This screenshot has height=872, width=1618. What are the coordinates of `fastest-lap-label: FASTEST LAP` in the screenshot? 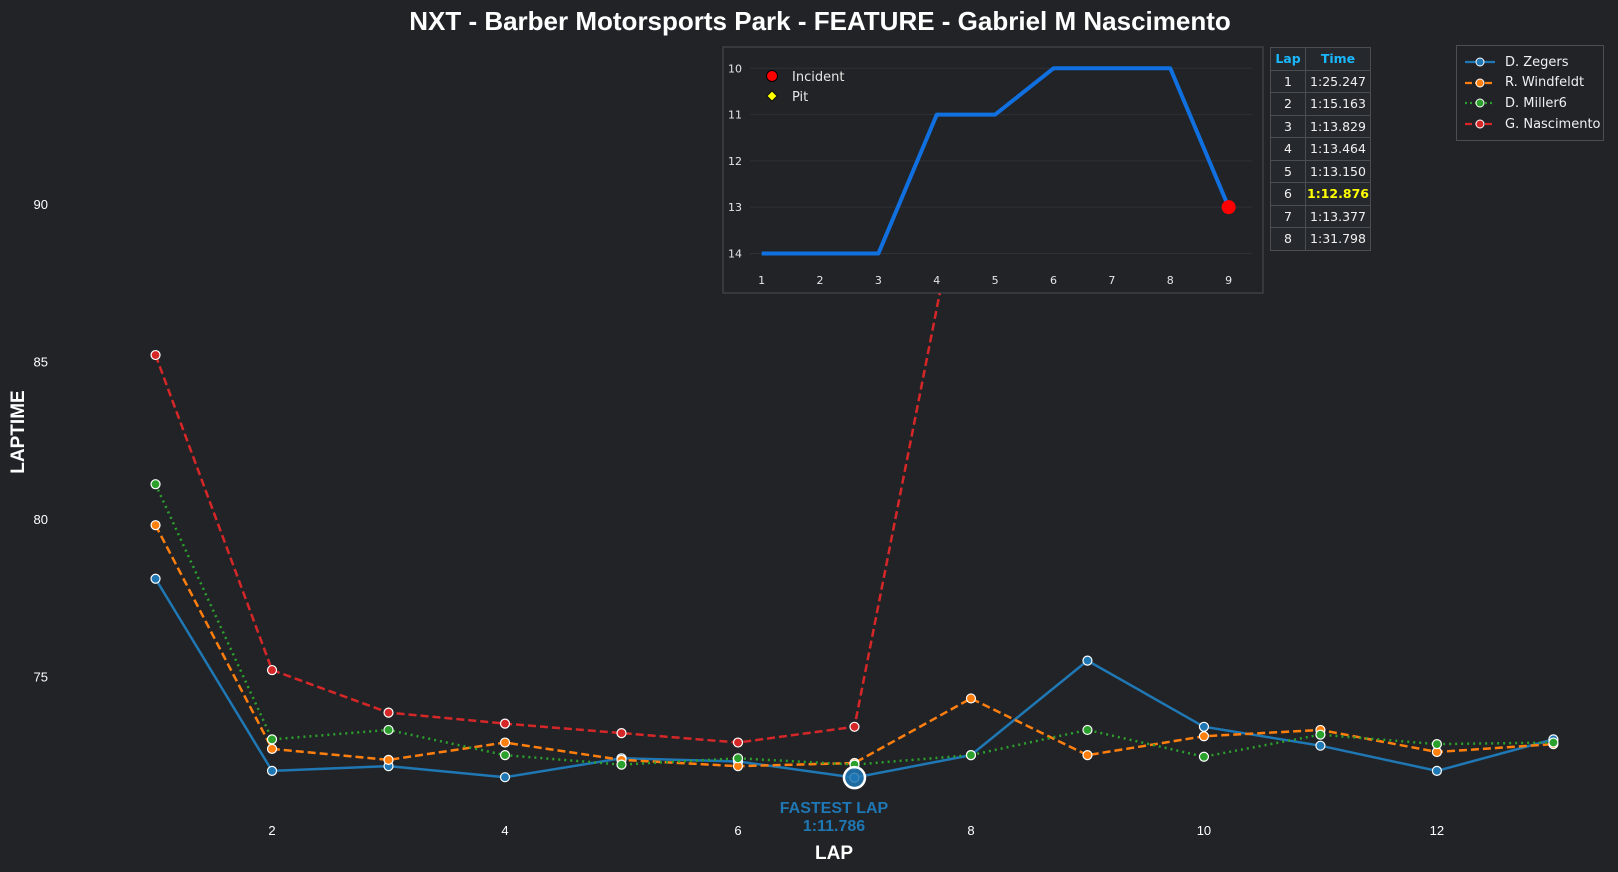 It's located at (834, 808).